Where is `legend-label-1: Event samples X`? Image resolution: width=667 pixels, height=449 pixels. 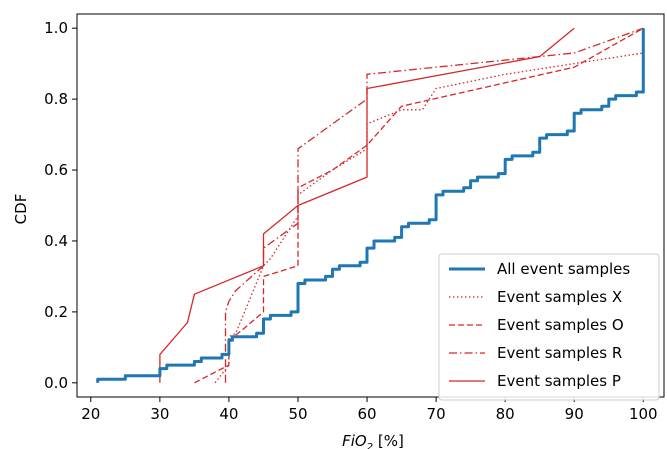 legend-label-1: Event samples X is located at coordinates (559, 297).